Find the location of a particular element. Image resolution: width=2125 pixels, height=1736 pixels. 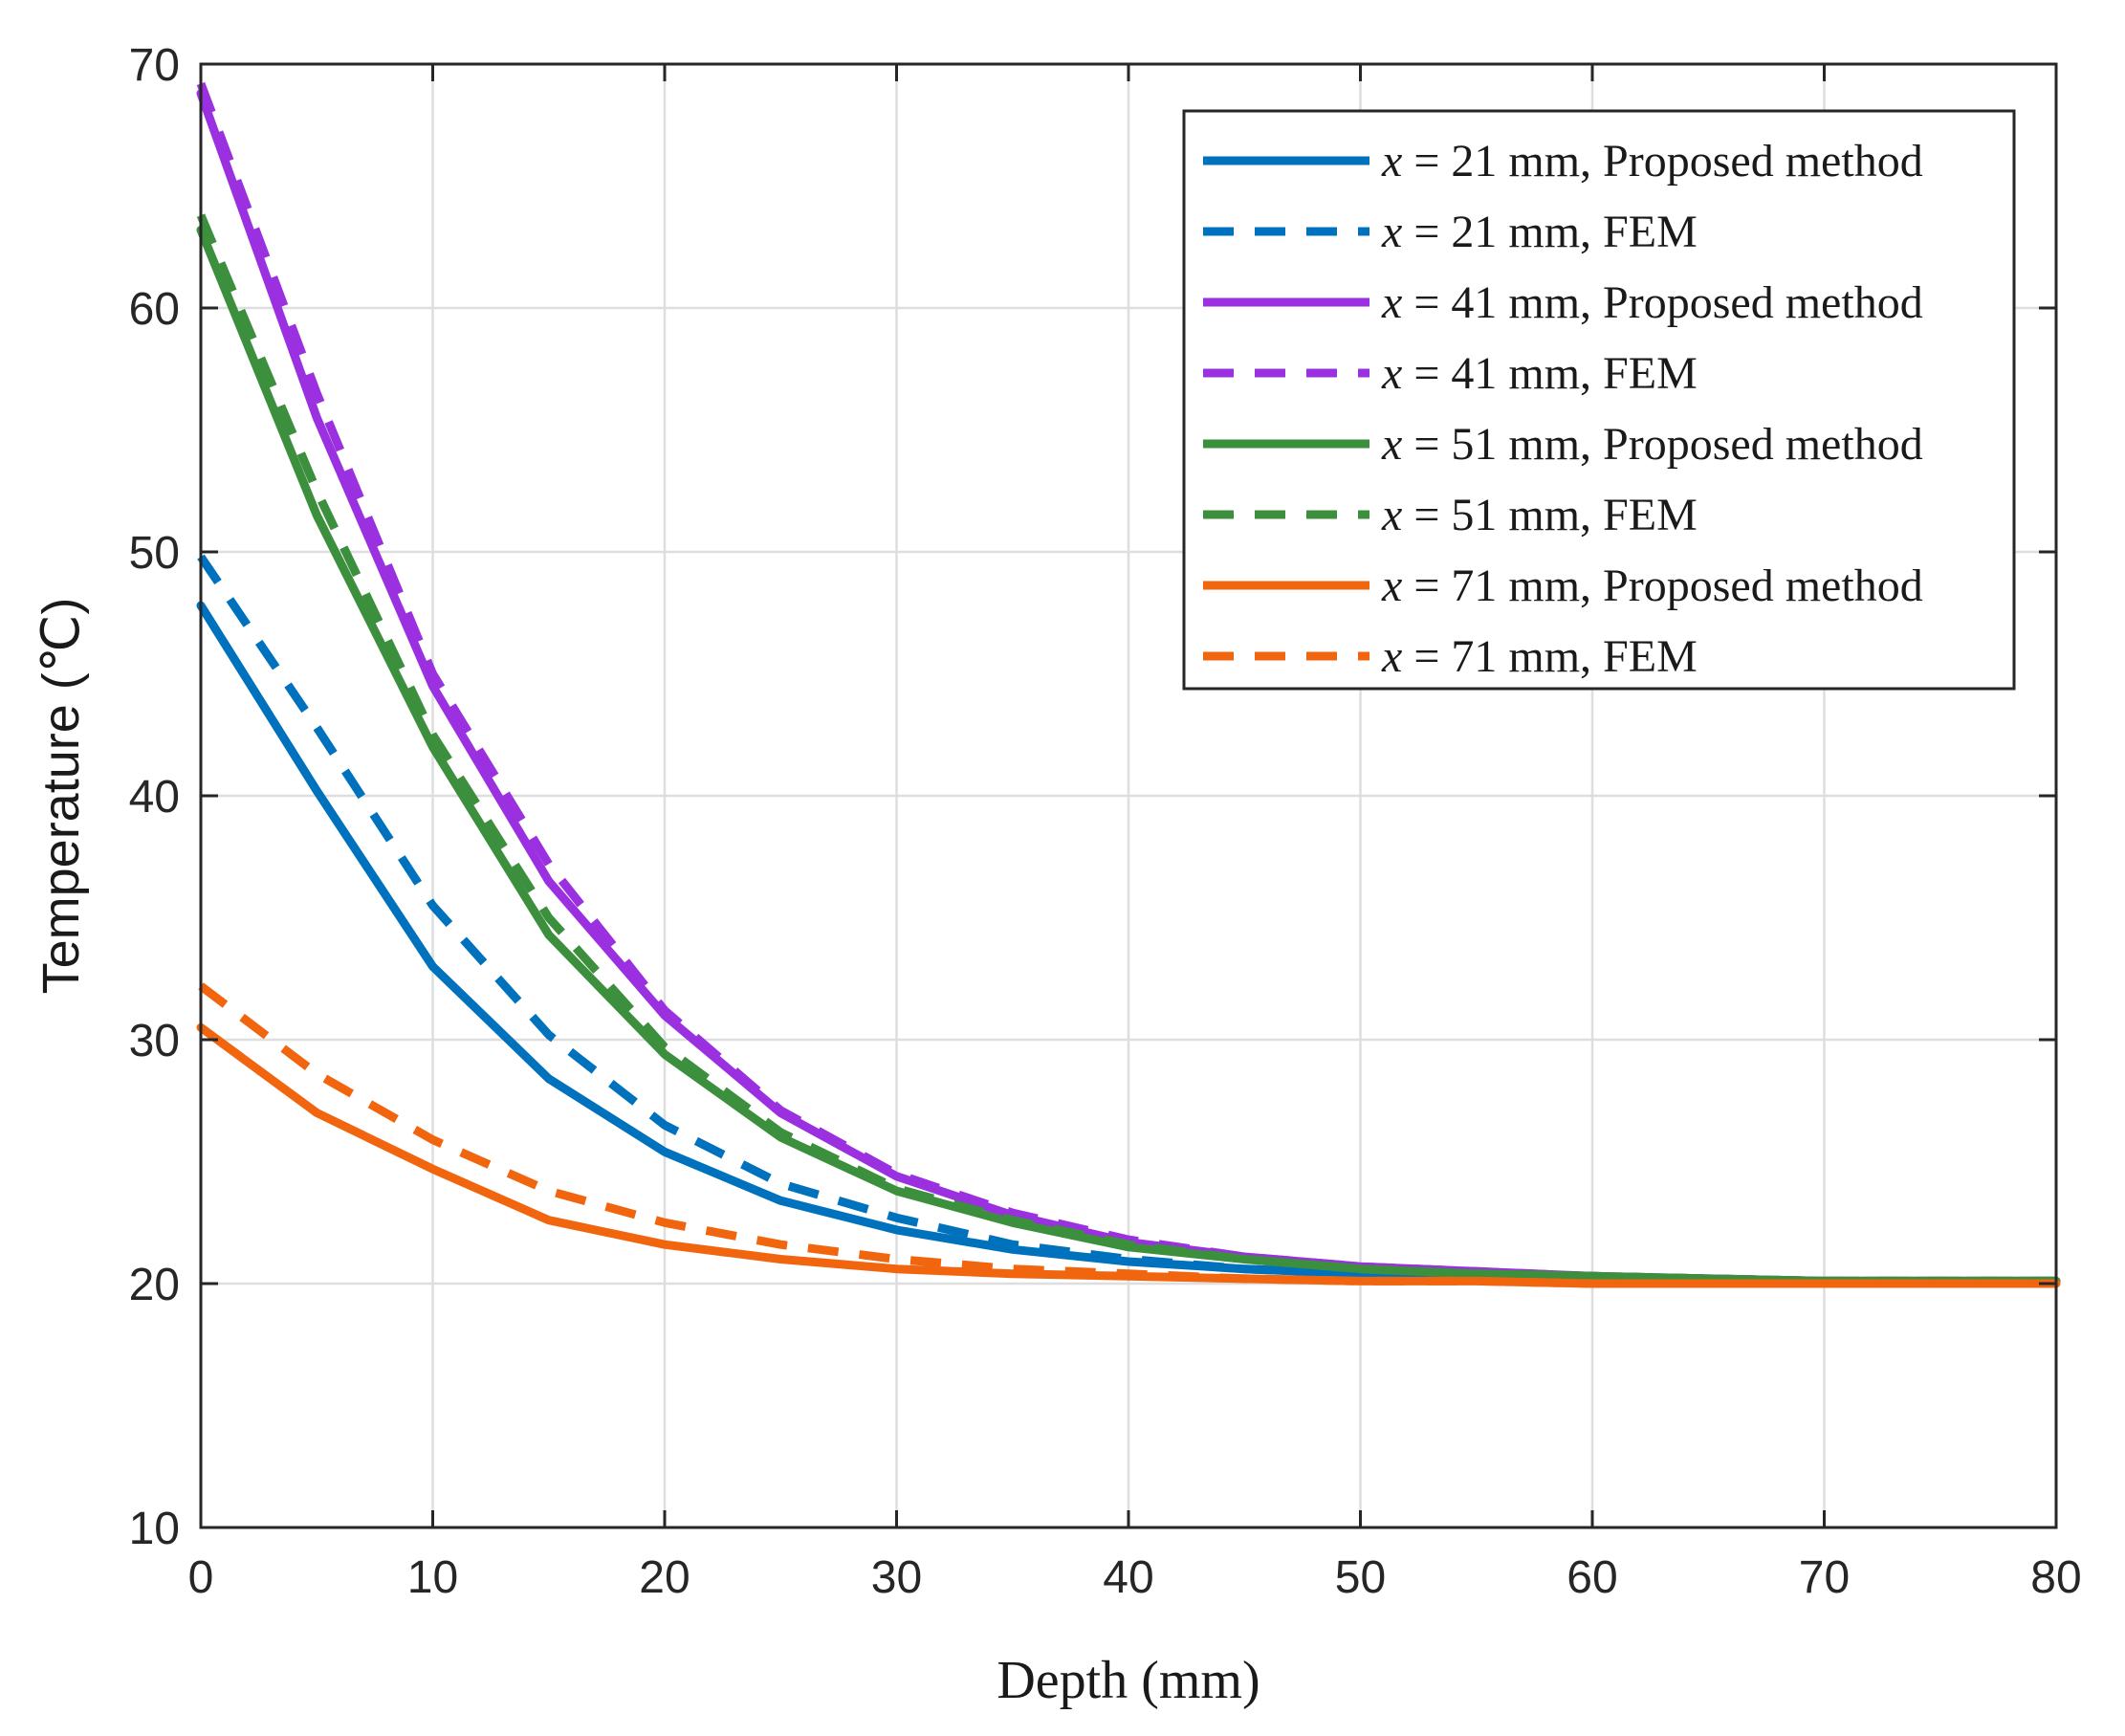

x-tick-label: 0 is located at coordinates (201, 1577).